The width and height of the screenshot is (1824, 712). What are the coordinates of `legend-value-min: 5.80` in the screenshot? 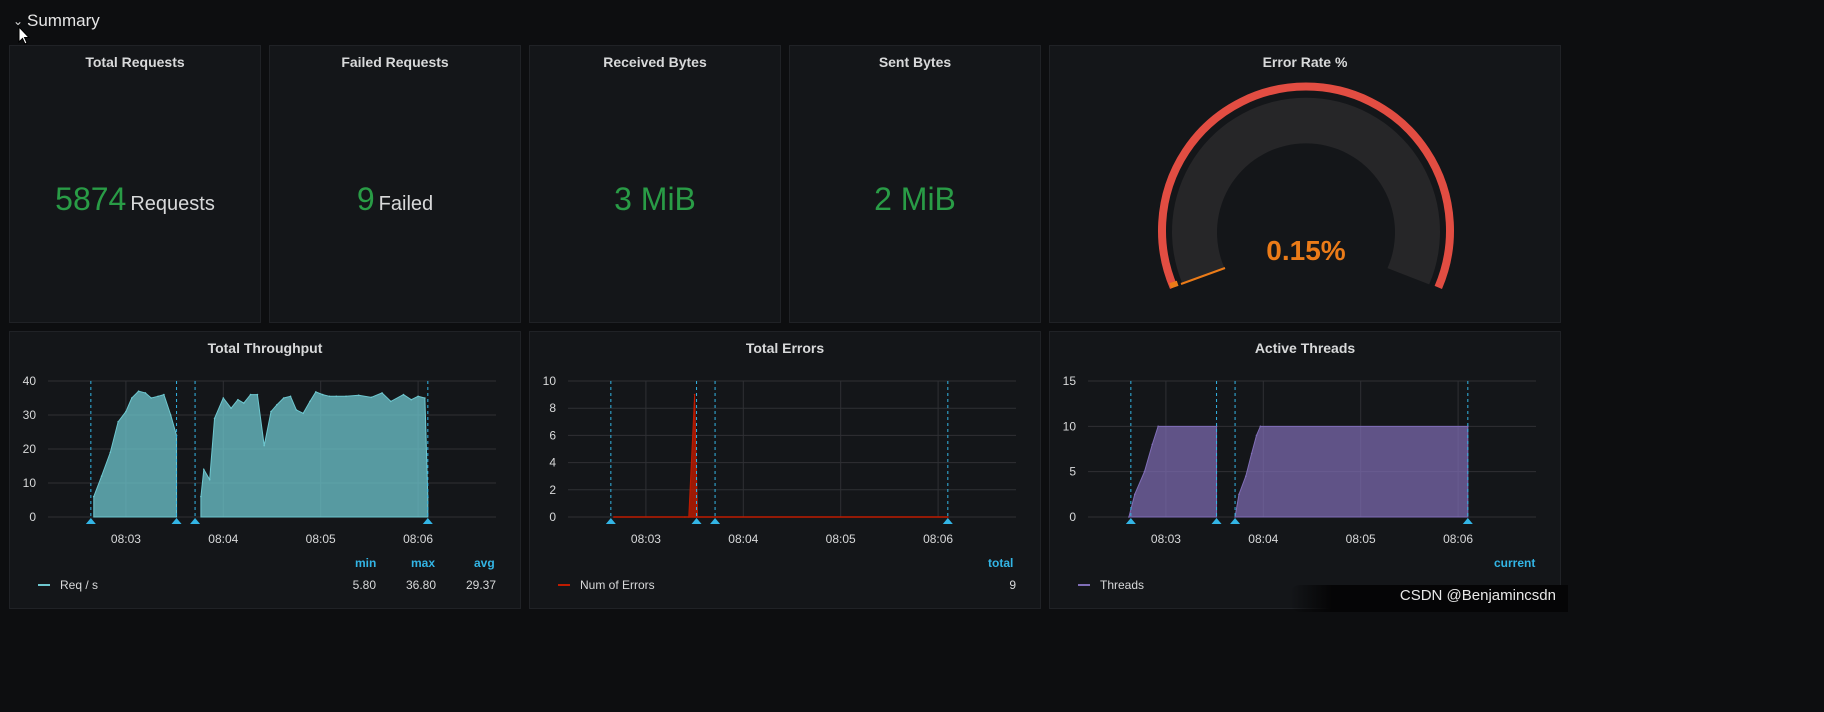 It's located at (364, 585).